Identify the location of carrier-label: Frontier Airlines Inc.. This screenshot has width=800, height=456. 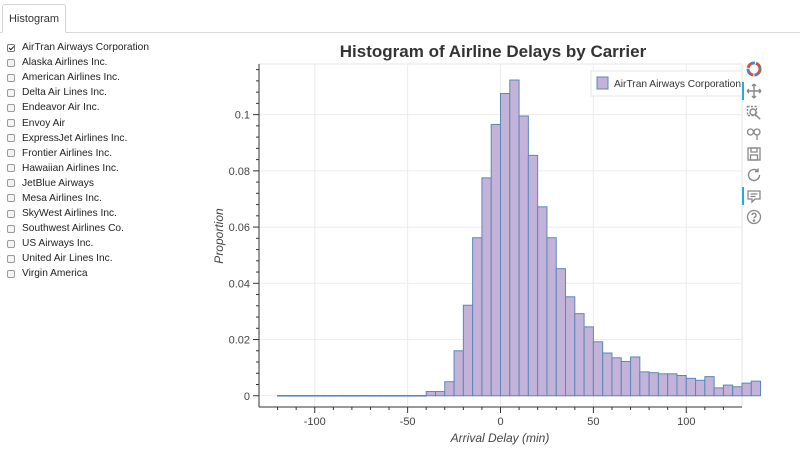
(67, 153).